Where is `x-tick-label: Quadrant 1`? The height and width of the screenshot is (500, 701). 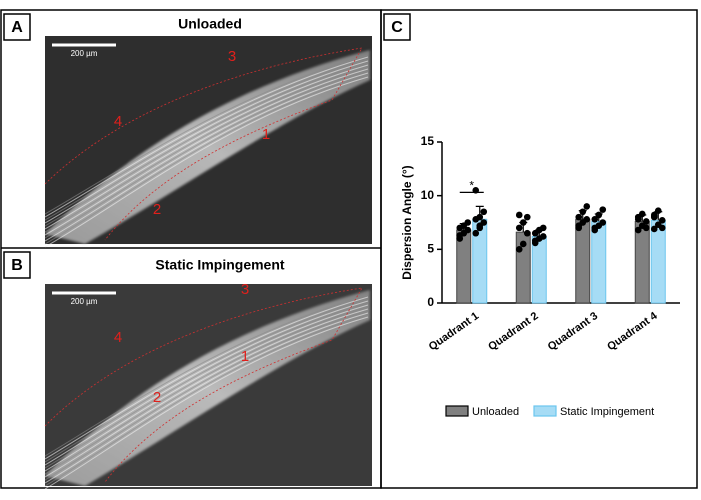 x-tick-label: Quadrant 1 is located at coordinates (454, 331).